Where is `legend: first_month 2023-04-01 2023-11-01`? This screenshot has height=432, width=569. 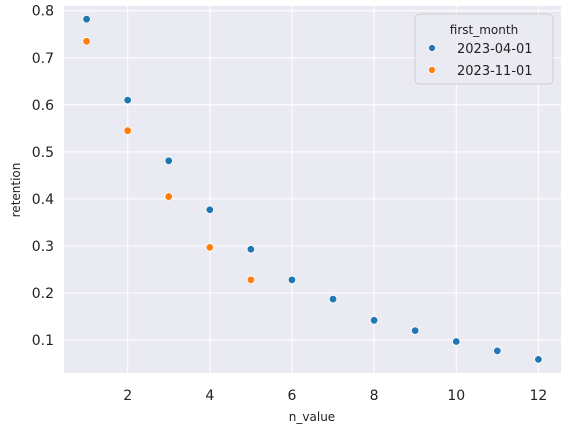
legend: first_month 2023-04-01 2023-11-01 is located at coordinates (484, 49).